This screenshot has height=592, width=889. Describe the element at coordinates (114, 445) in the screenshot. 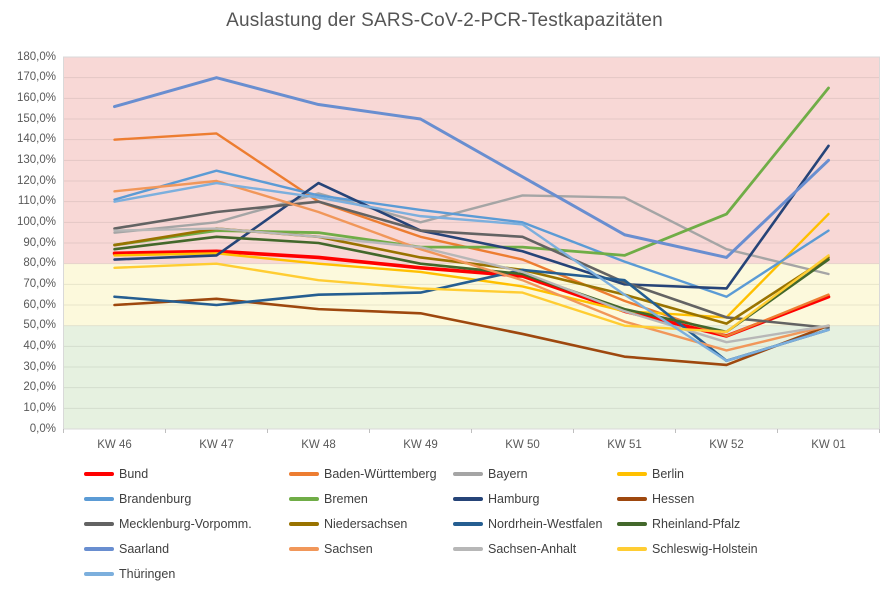

I see `x-tick-label-kw-46: KW 46` at that location.